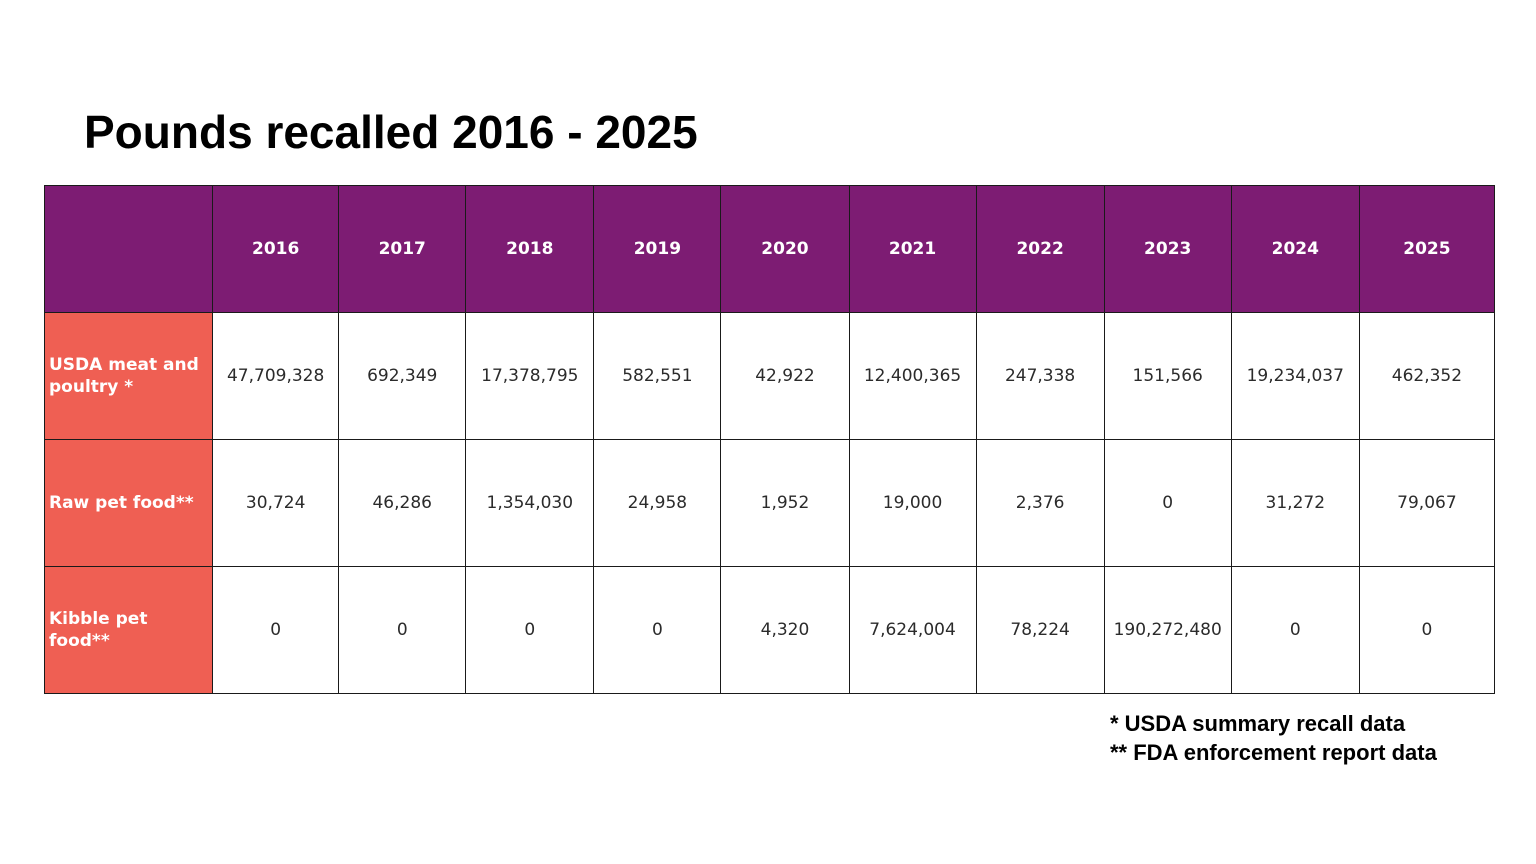 The height and width of the screenshot is (864, 1536). I want to click on table-cell: 1,952, so click(785, 503).